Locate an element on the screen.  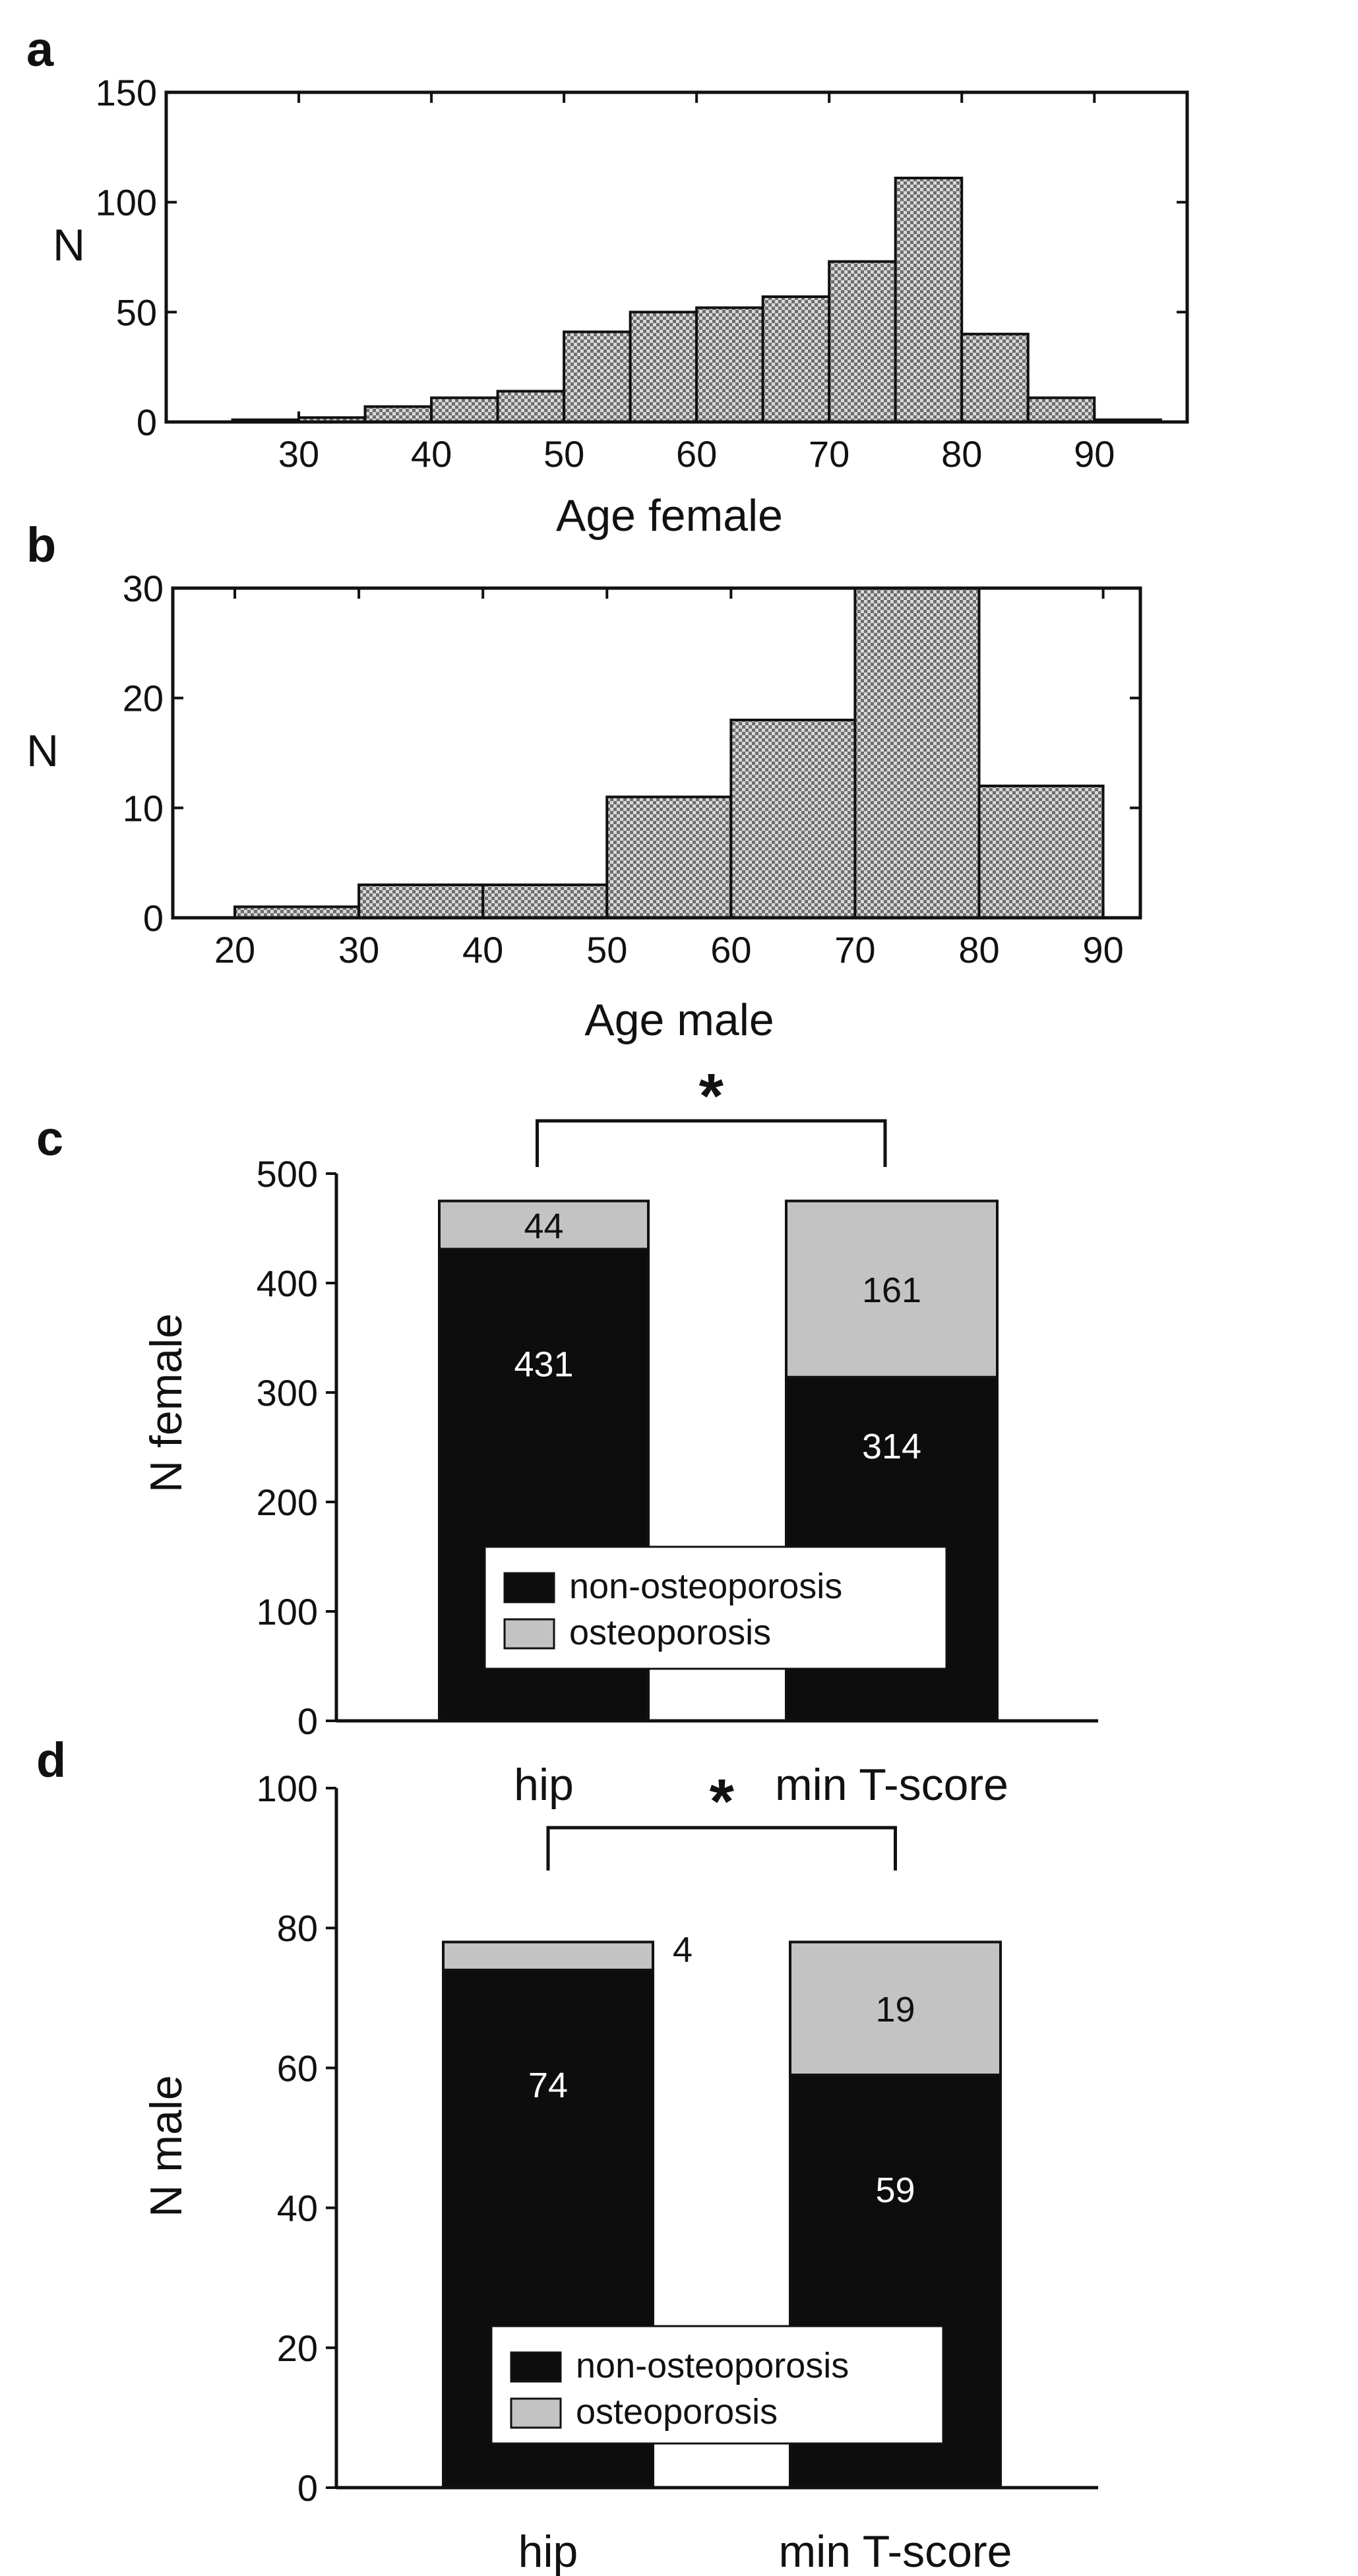
panel-b-plot-area: 0 10 20 30 20 30 40 50 60 70 80 90 is located at coordinates (632, 769).